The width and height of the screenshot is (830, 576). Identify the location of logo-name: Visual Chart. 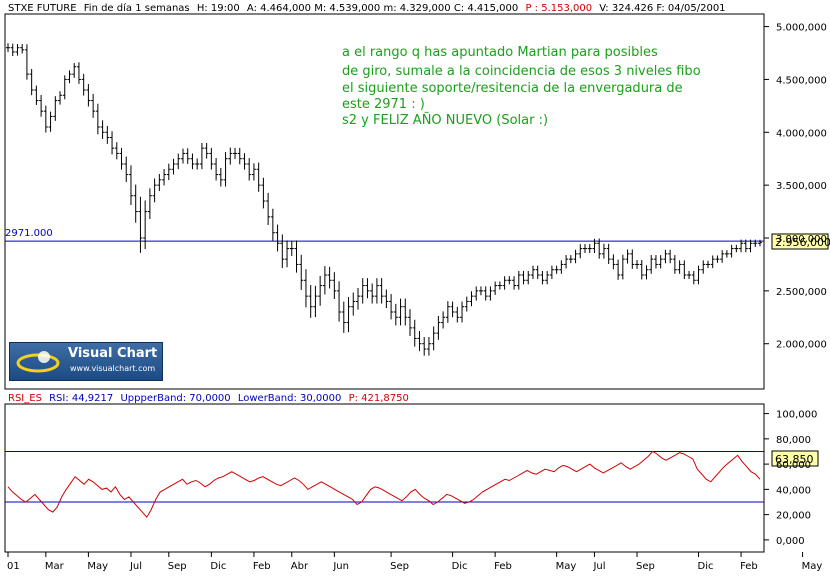
(113, 353).